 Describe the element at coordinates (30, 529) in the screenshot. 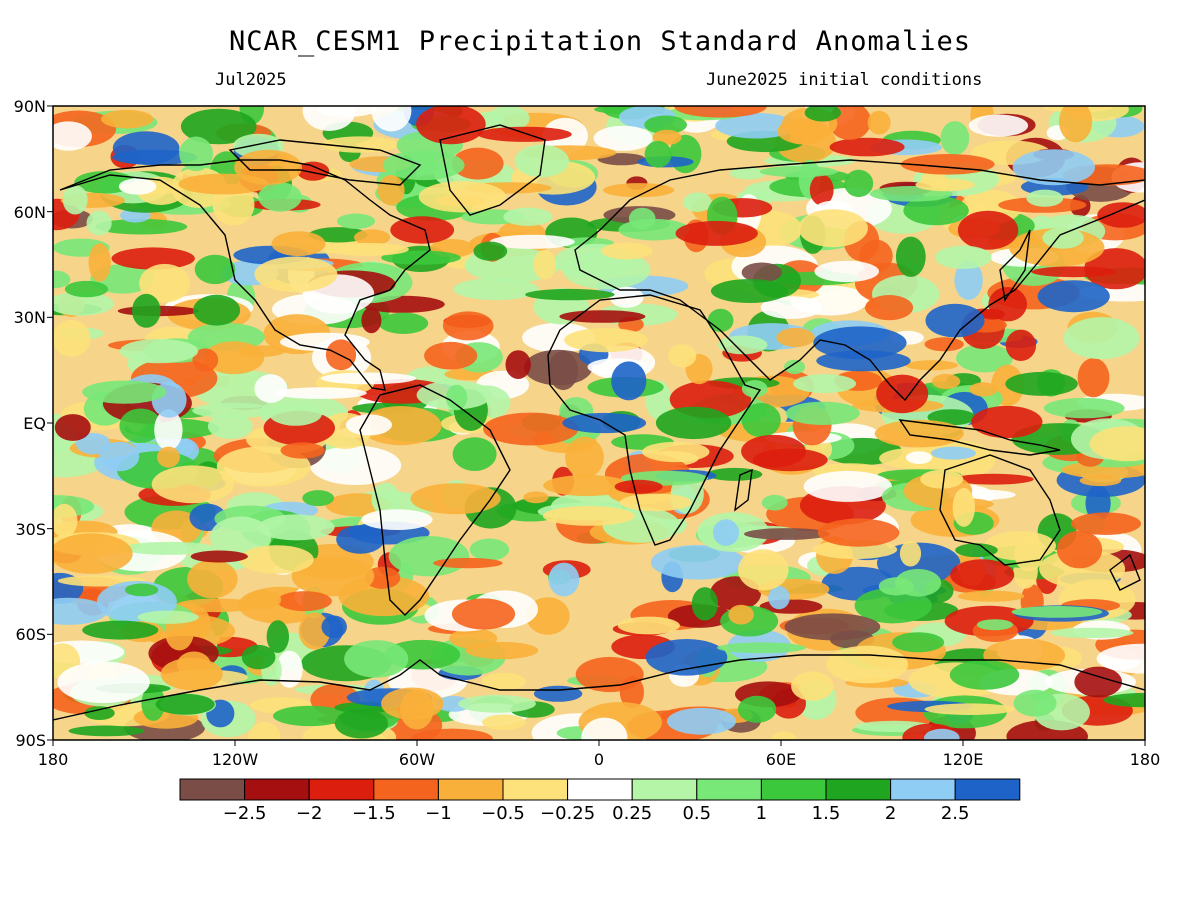

I see `lat-label-30s: 30S` at that location.